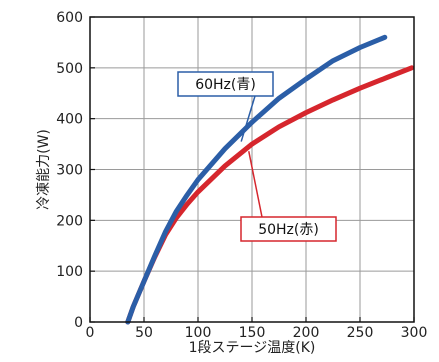 The width and height of the screenshot is (439, 362). I want to click on y-tick-label: 300, so click(69, 171).